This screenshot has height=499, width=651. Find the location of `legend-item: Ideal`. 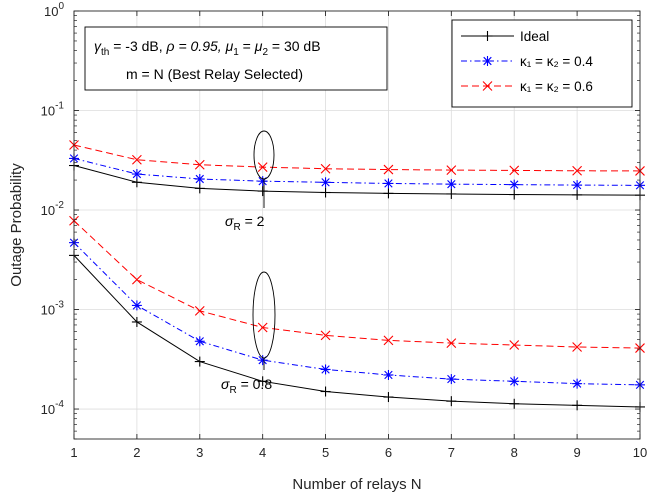

legend-item: Ideal is located at coordinates (505, 36).